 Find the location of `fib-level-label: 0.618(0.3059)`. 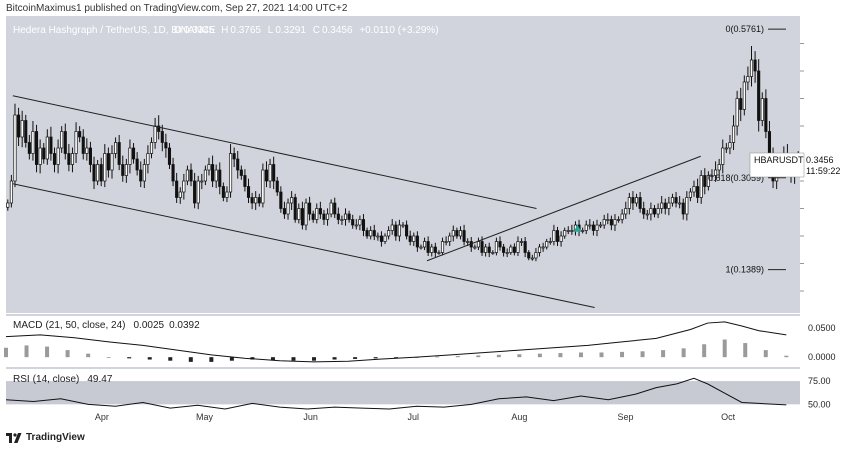

fib-level-label: 0.618(0.3059) is located at coordinates (736, 178).